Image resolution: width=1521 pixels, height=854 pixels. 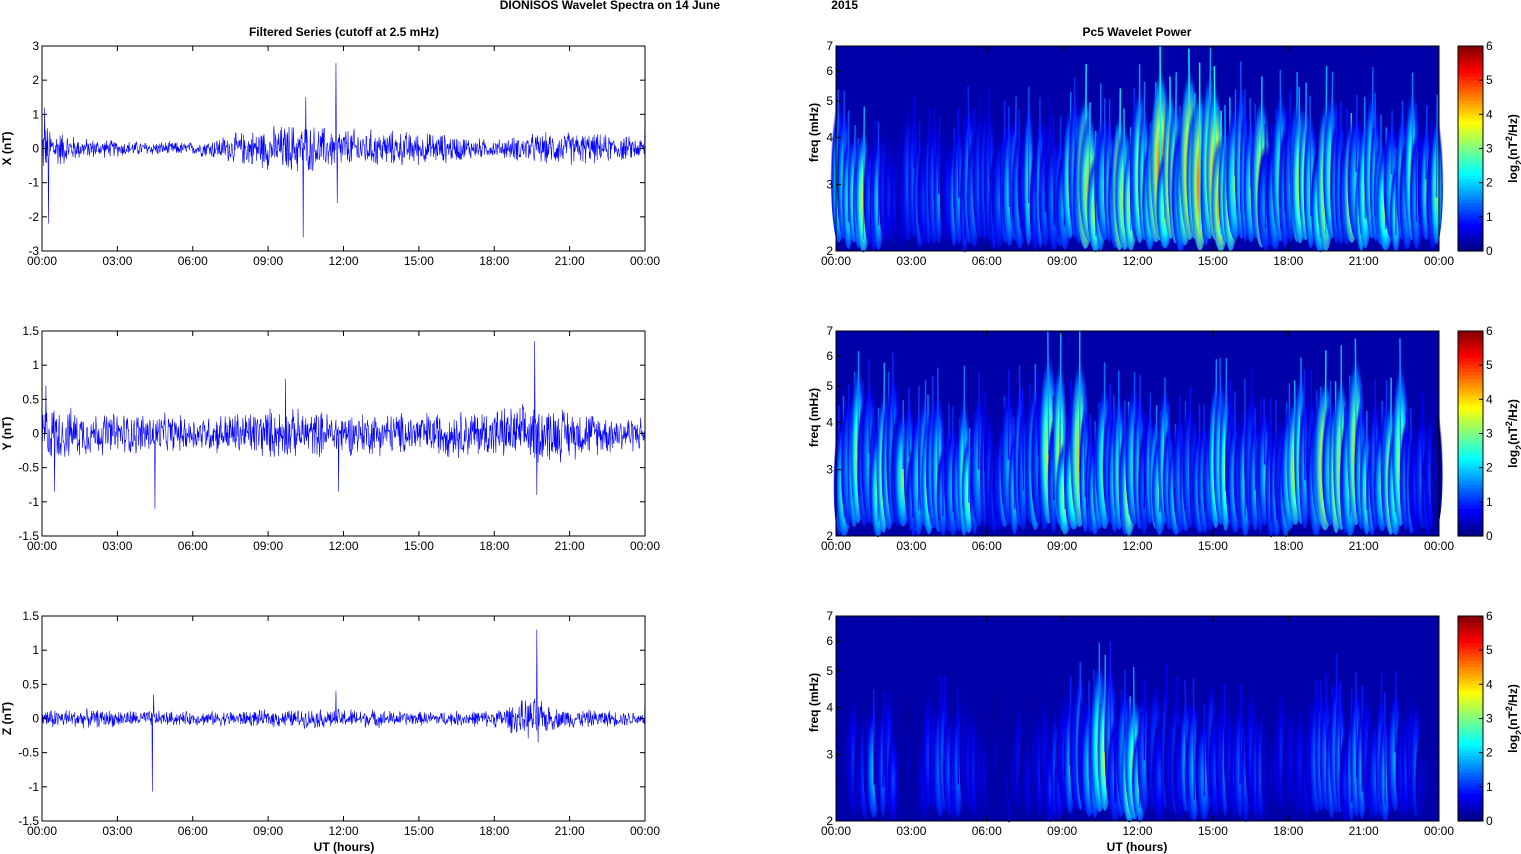 What do you see at coordinates (30, 616) in the screenshot?
I see `y-tick-label: 1.5` at bounding box center [30, 616].